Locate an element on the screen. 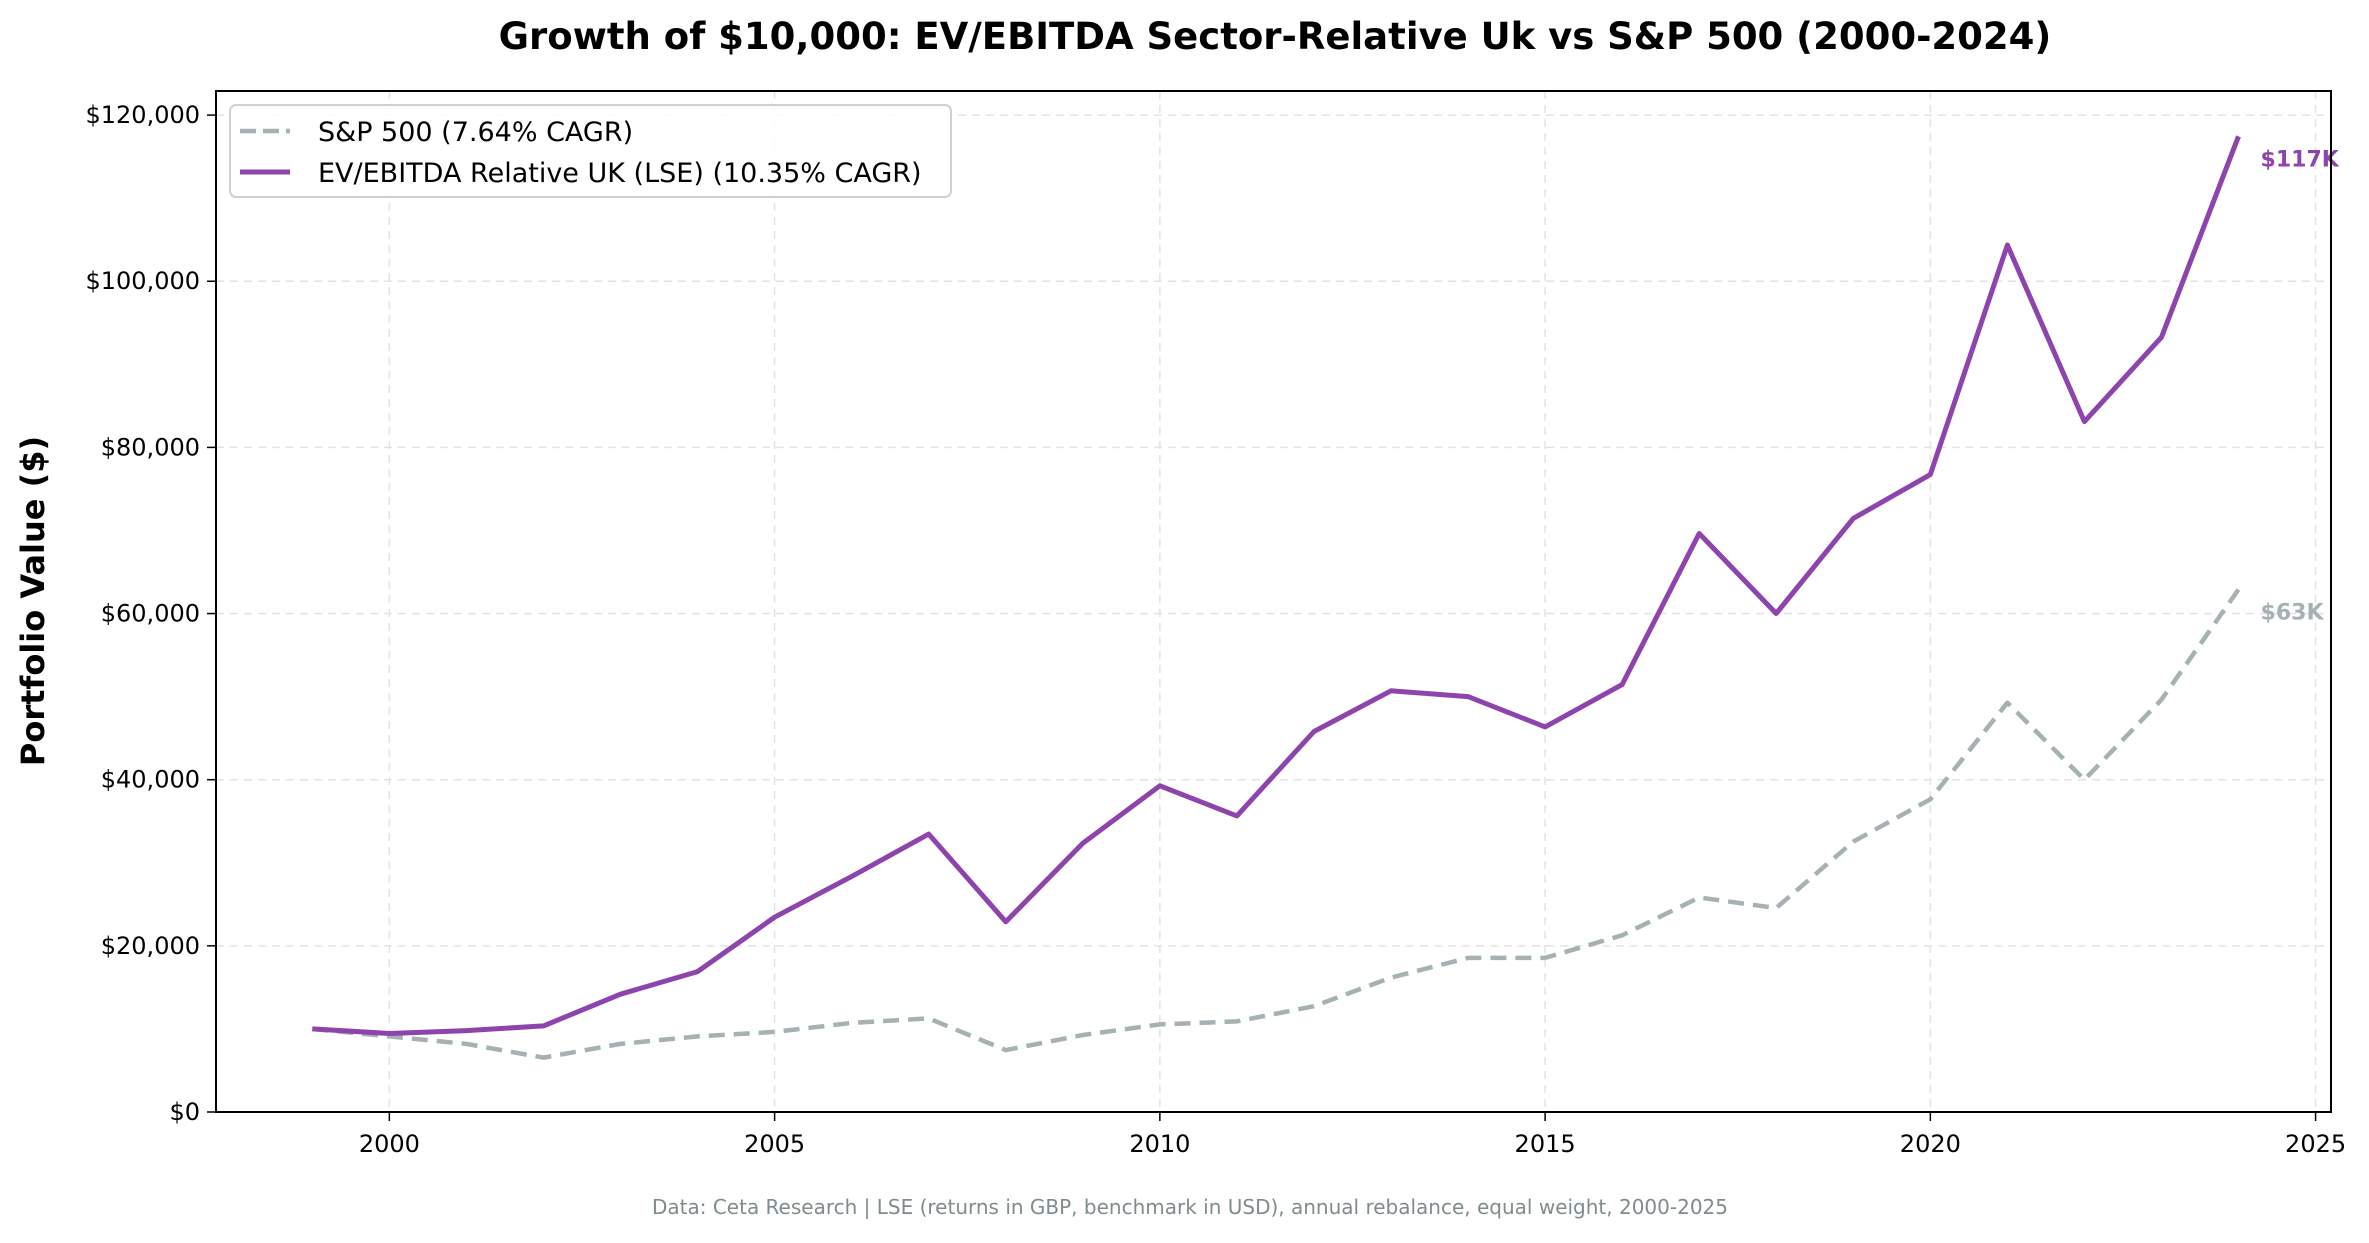 The width and height of the screenshot is (2369, 1243). legend-frame is located at coordinates (590, 151).